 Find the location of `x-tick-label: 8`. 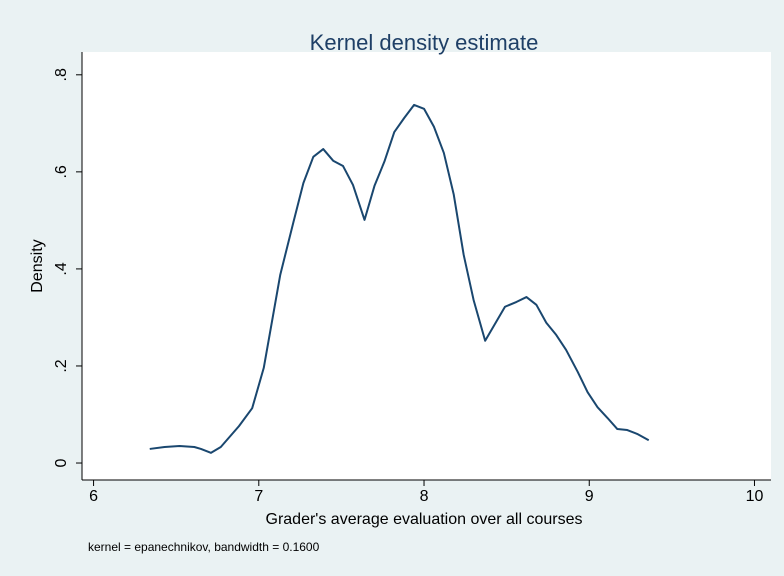

x-tick-label: 8 is located at coordinates (424, 496).